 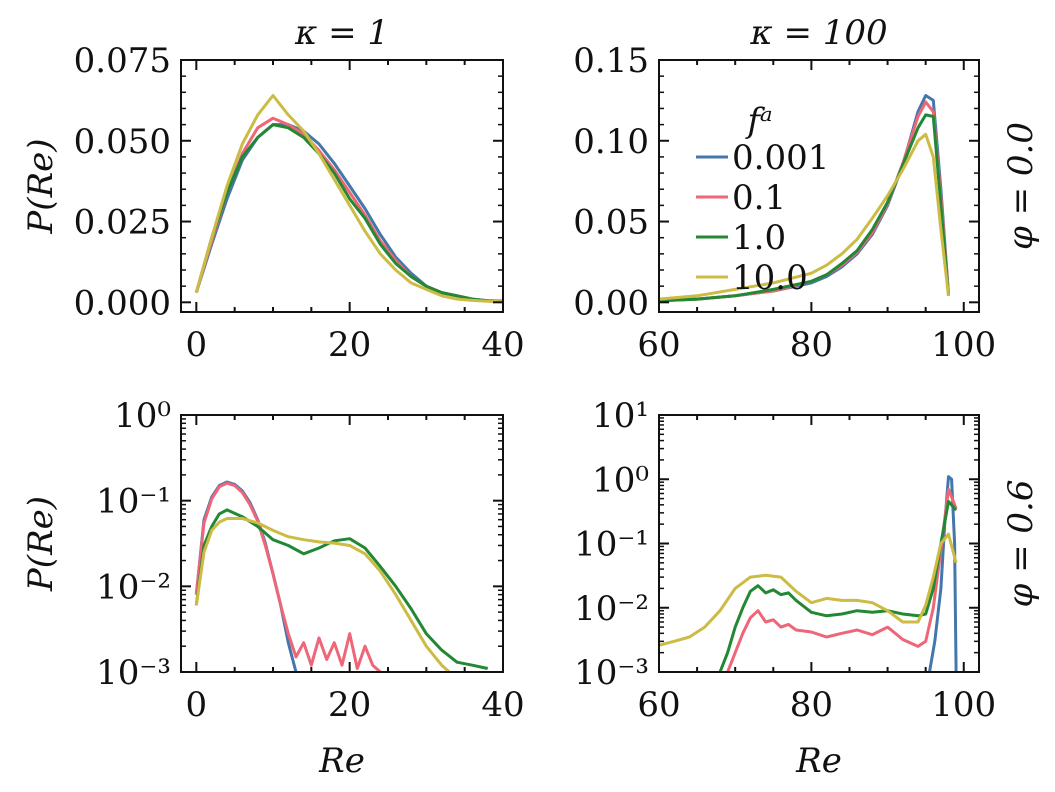 I want to click on y-tick-label: 0.025, so click(x=122, y=223).